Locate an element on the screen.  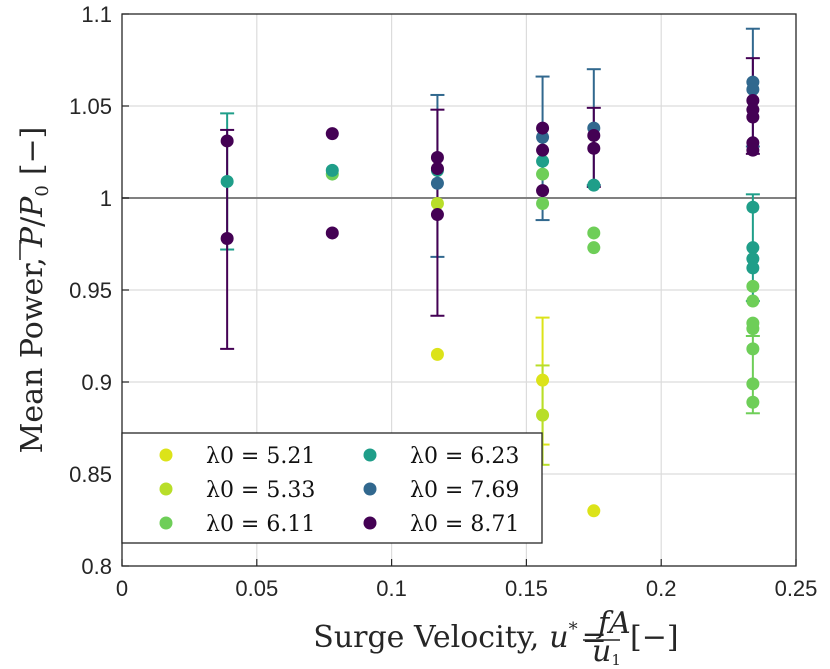
legend-label: λ0 = 6.11 is located at coordinates (260, 524).